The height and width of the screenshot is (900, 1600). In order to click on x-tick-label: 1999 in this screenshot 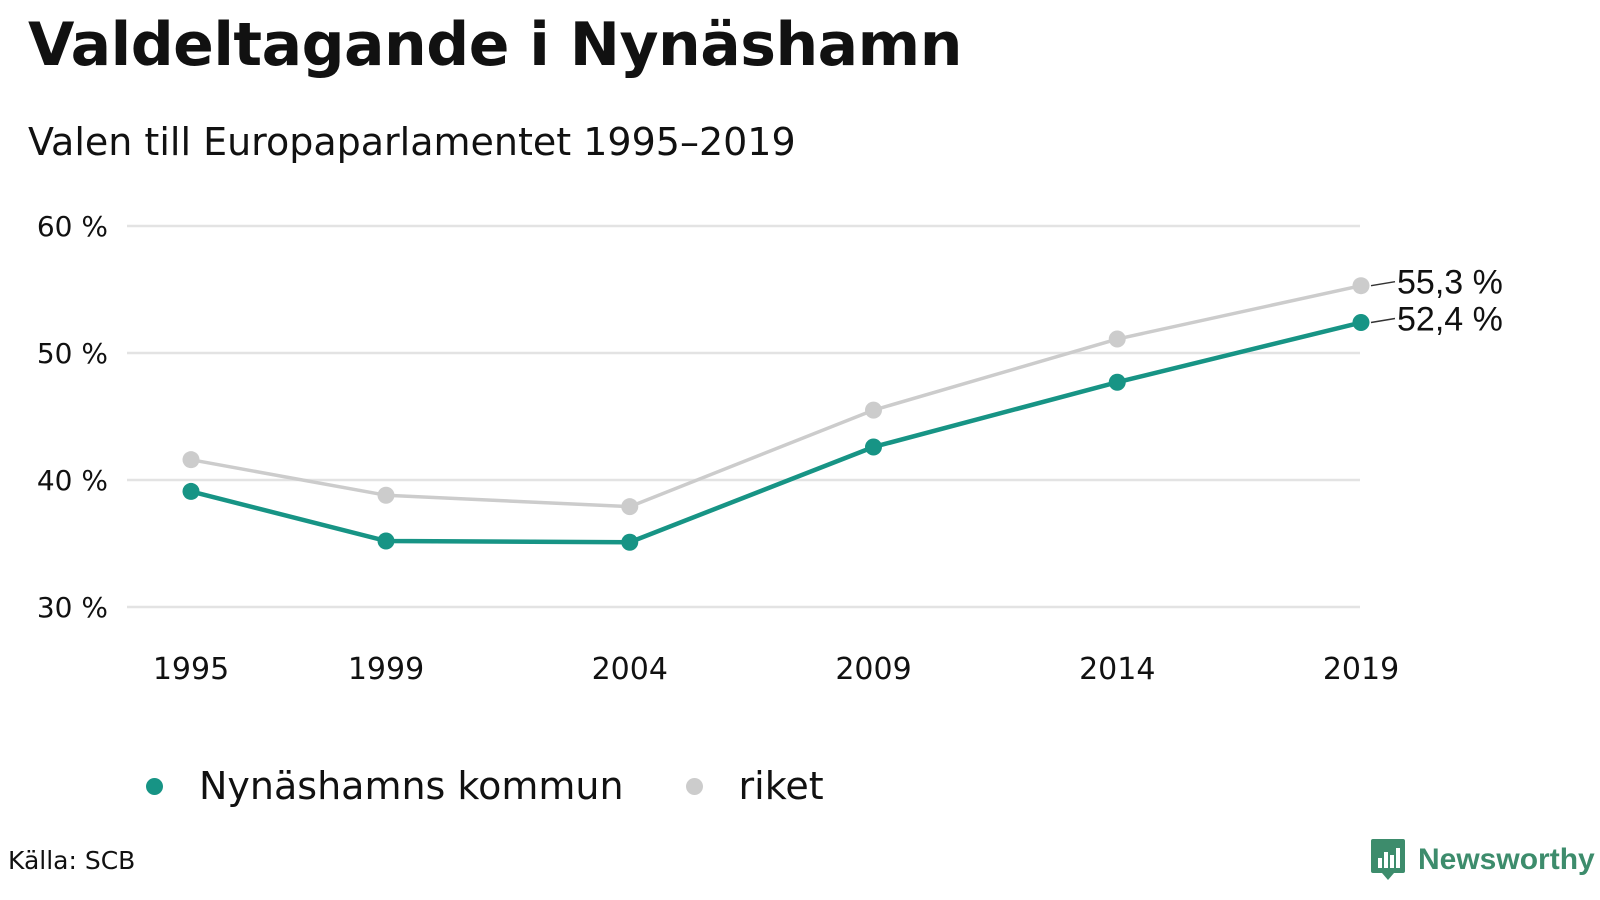, I will do `click(386, 669)`.